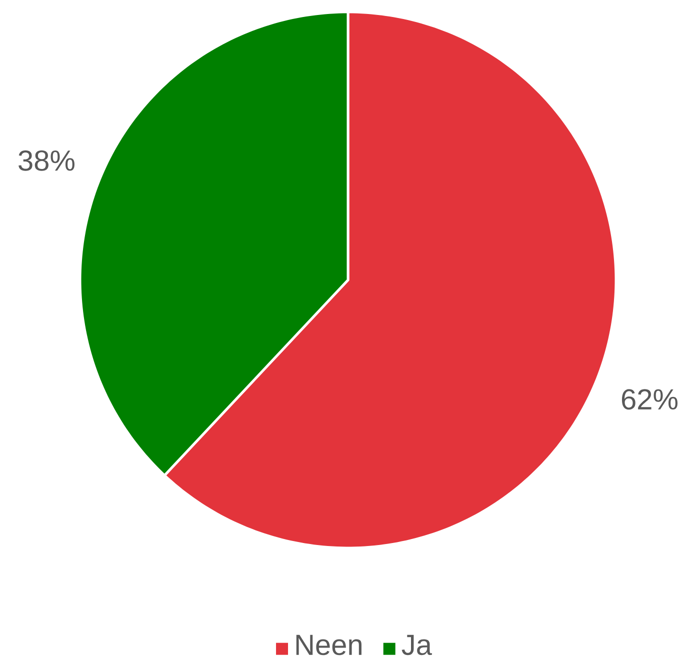 The height and width of the screenshot is (659, 687). What do you see at coordinates (650, 399) in the screenshot?
I see `data-label: 62%` at bounding box center [650, 399].